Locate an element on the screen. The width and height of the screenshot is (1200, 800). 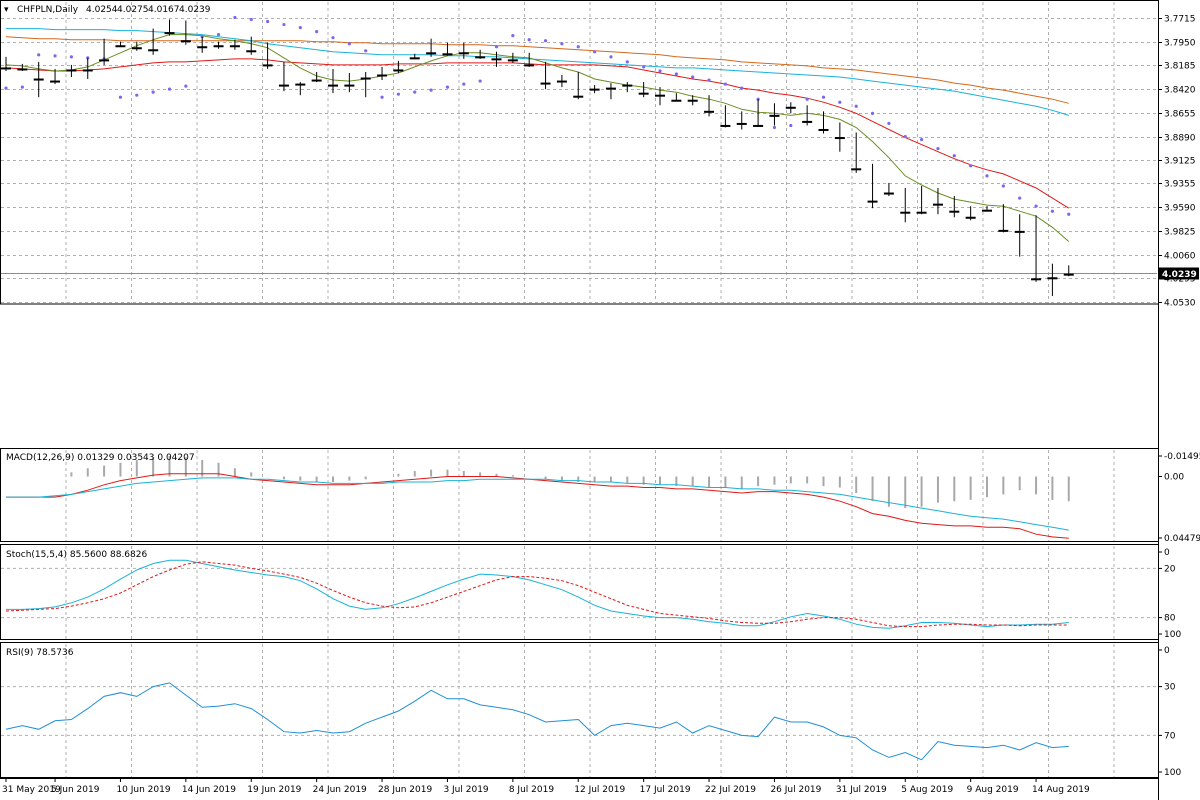
macd-pane is located at coordinates (538, 497).